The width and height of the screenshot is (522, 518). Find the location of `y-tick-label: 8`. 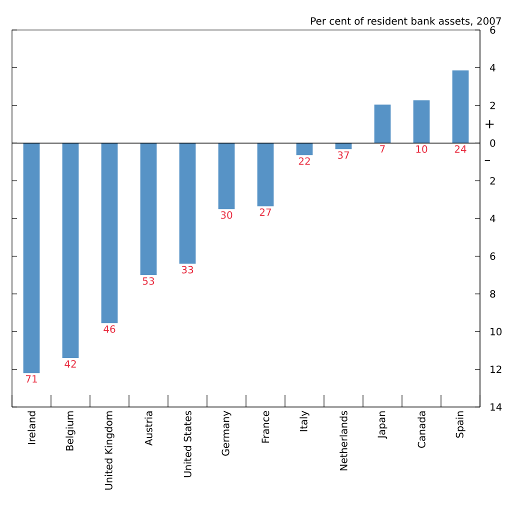

y-tick-label: 8 is located at coordinates (493, 294).